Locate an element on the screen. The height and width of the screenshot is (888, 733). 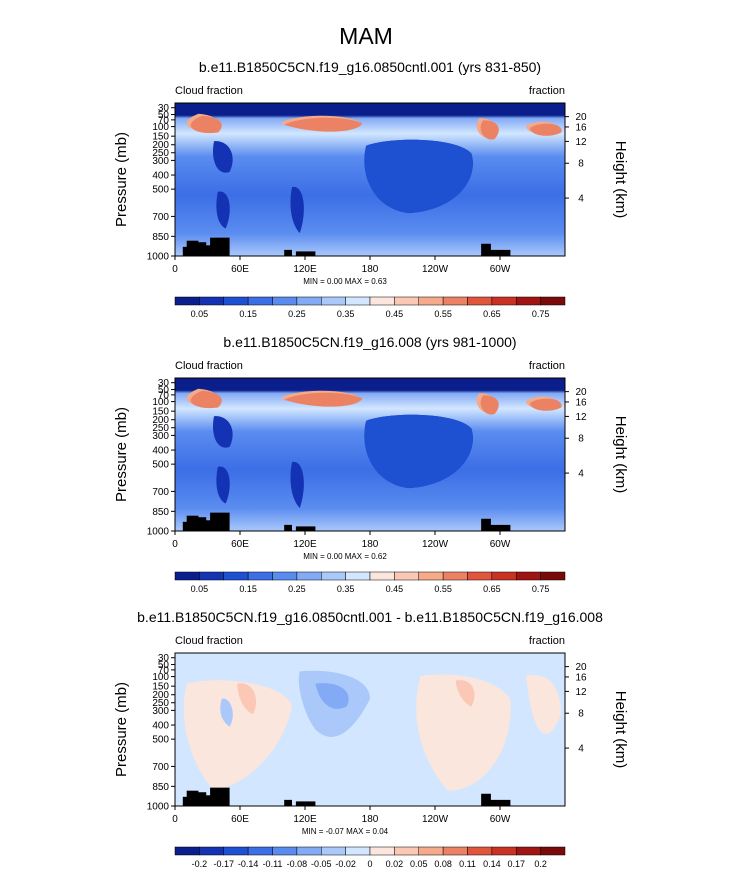
y-tick-label: 100 is located at coordinates (160, 402).